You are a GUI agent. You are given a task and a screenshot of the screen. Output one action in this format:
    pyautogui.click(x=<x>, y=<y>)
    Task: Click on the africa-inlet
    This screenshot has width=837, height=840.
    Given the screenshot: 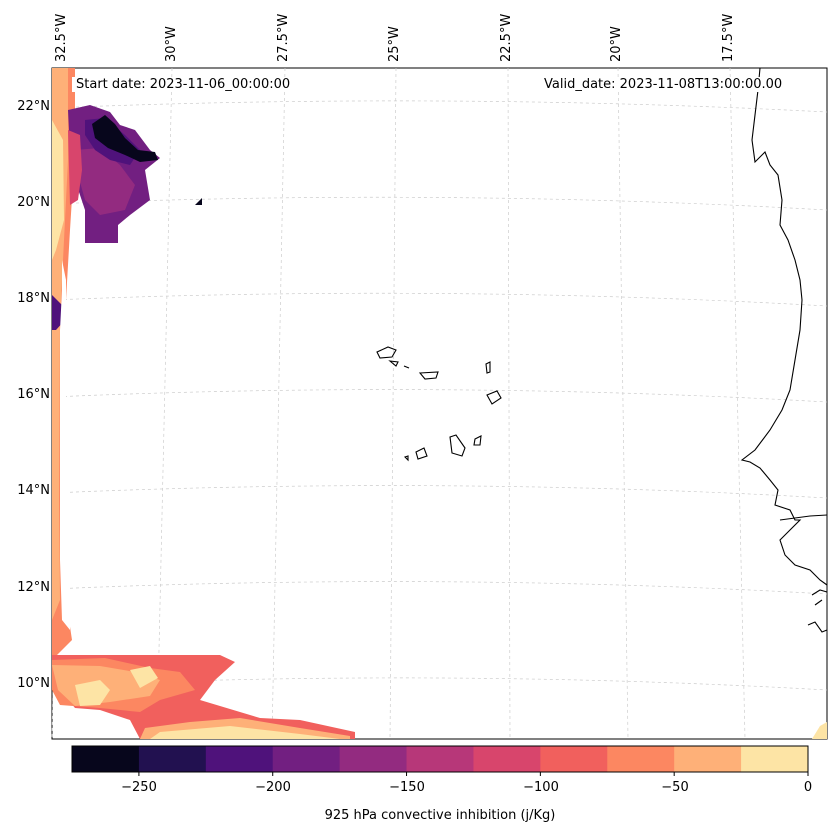 What is the action you would take?
    pyautogui.click(x=817, y=611)
    